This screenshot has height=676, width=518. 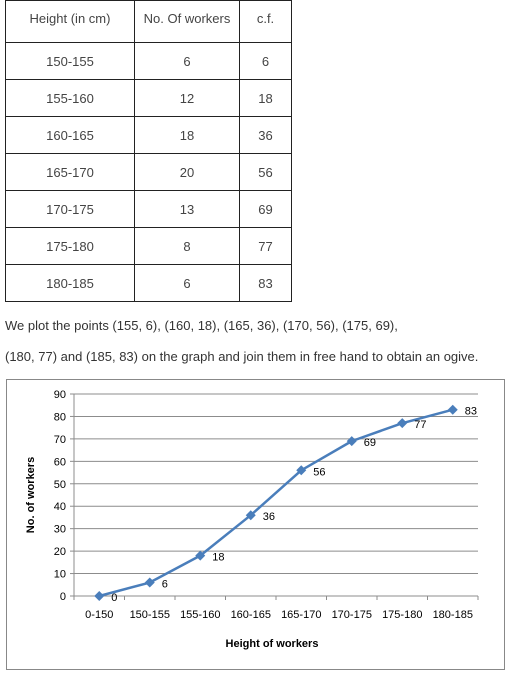 What do you see at coordinates (187, 21) in the screenshot?
I see `header-workers: No. Of workers` at bounding box center [187, 21].